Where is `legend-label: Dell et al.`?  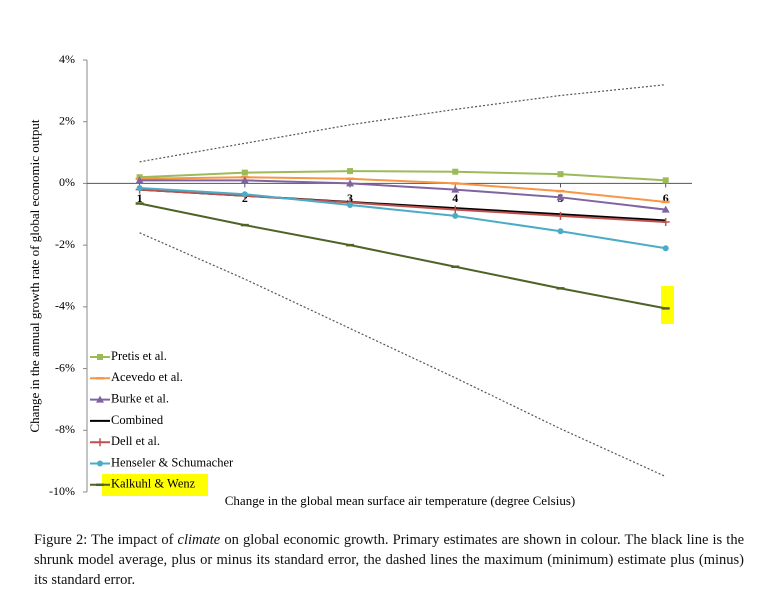
legend-label: Dell et al. is located at coordinates (135, 441).